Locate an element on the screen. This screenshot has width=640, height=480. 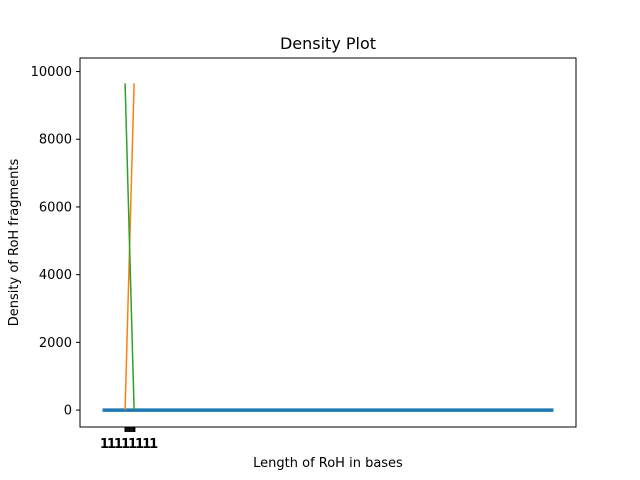
x-tick-labels: 11111111 is located at coordinates (129, 444).